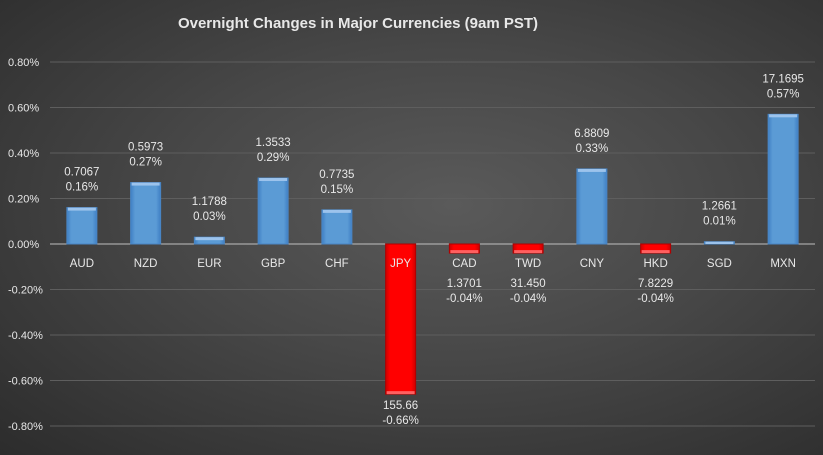  Describe the element at coordinates (464, 264) in the screenshot. I see `category-label: CAD` at that location.